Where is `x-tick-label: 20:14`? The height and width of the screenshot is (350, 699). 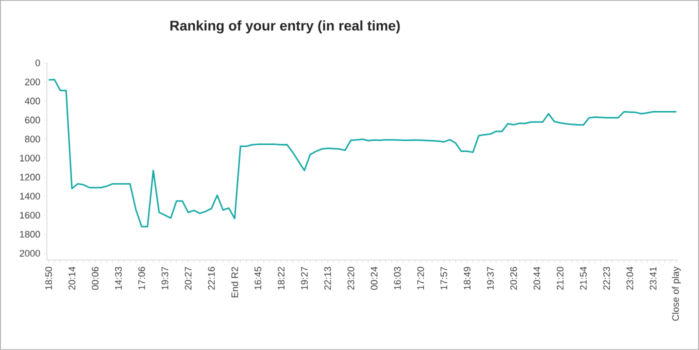
x-tick-label: 20:14 is located at coordinates (72, 278).